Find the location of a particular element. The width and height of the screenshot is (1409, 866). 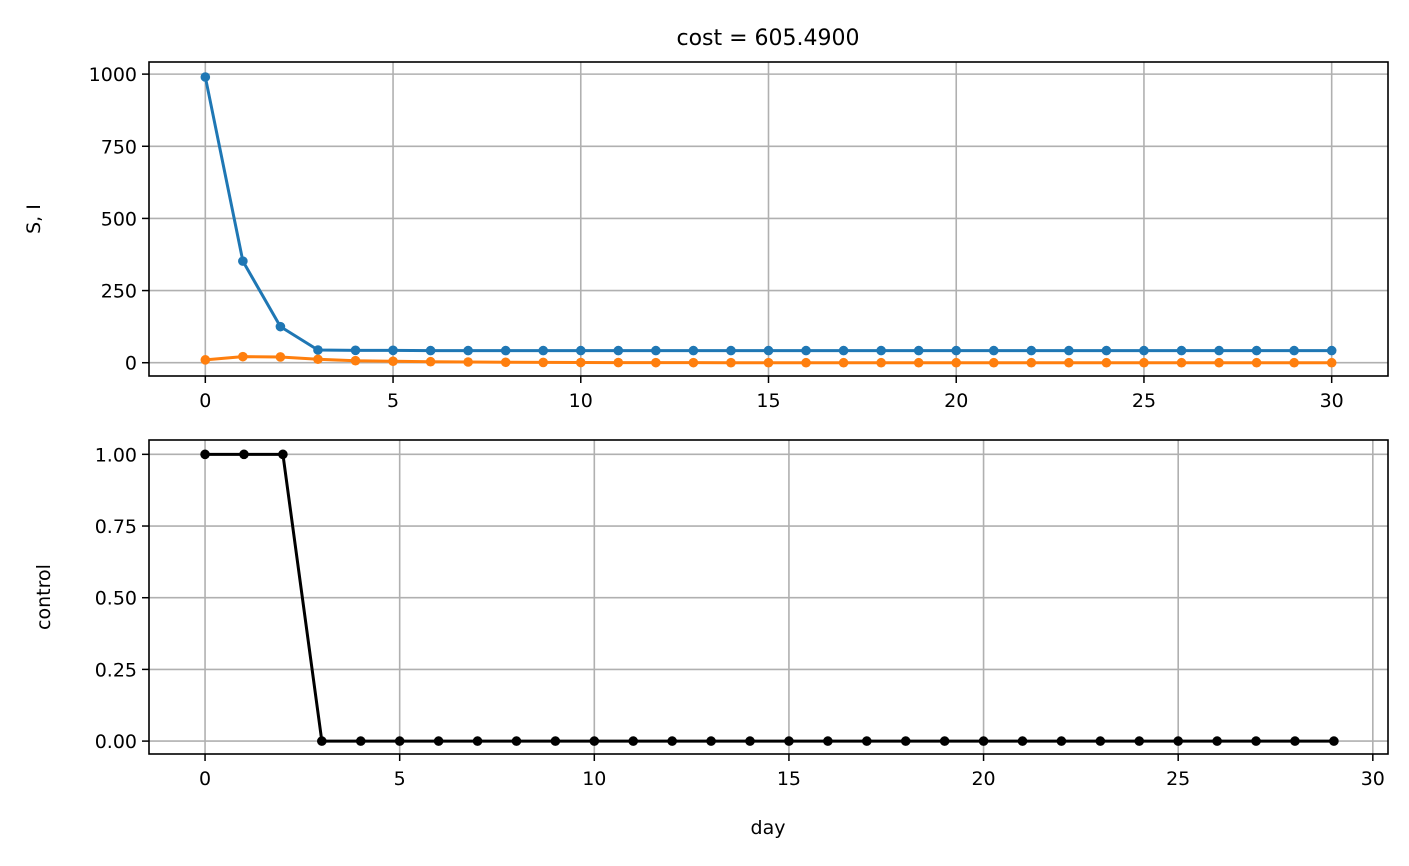

bottom-x-tick-label: 0 is located at coordinates (205, 779).